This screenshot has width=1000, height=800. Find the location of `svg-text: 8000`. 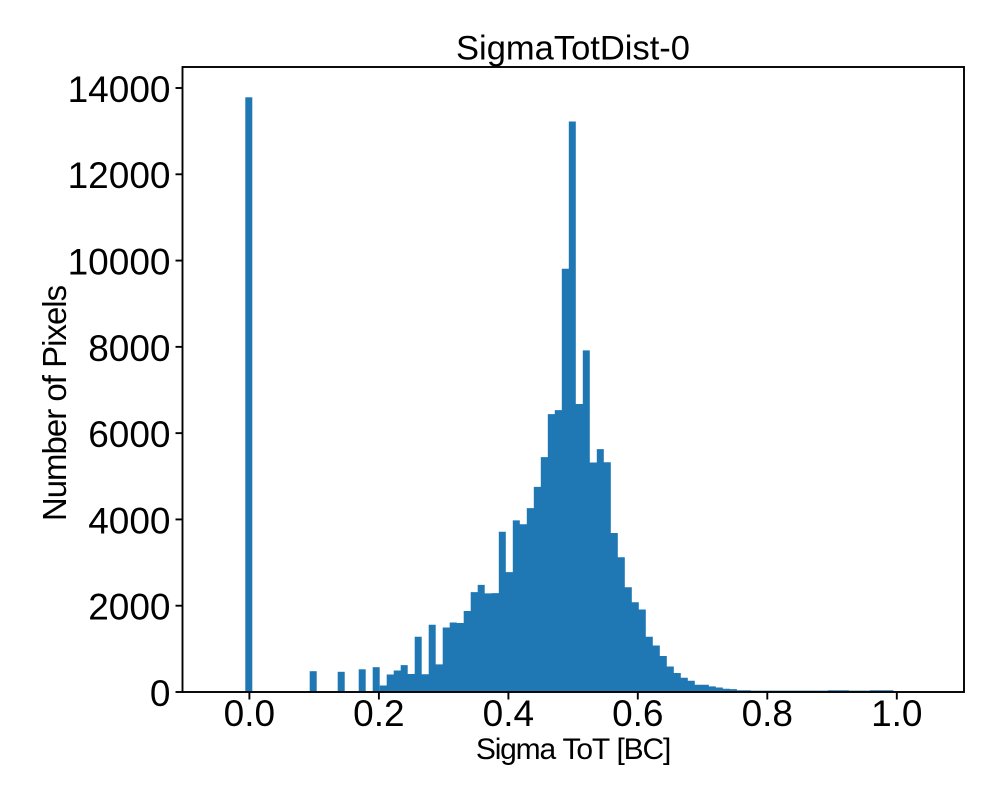

svg-text: 8000 is located at coordinates (129, 348).